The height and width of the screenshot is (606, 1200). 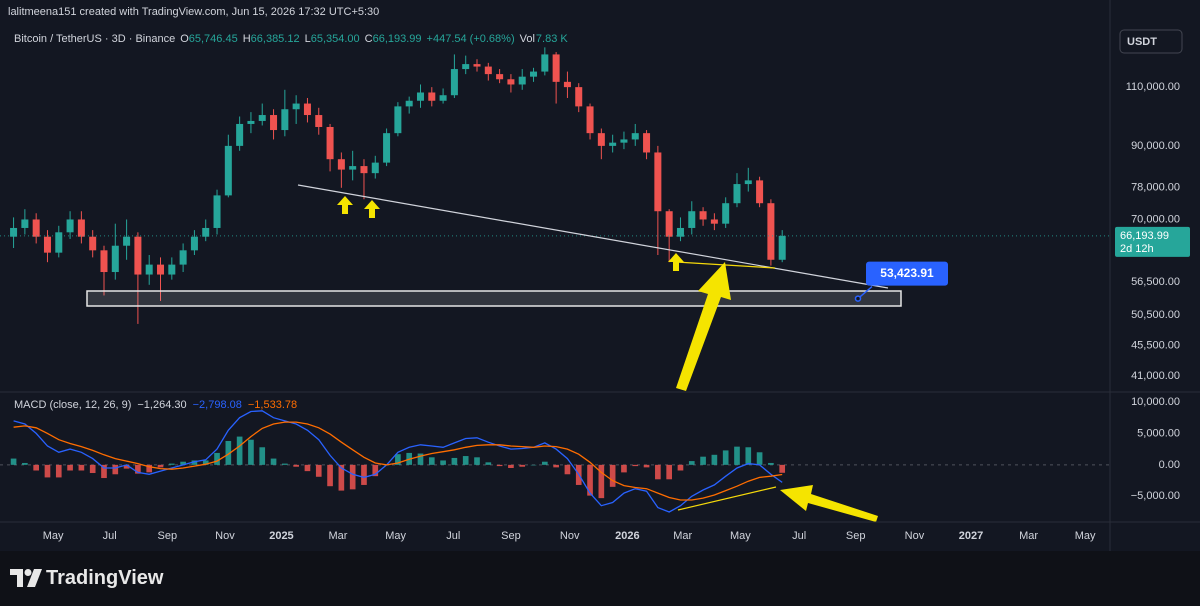 What do you see at coordinates (217, 405) in the screenshot?
I see `macd-value: −2,798.08` at bounding box center [217, 405].